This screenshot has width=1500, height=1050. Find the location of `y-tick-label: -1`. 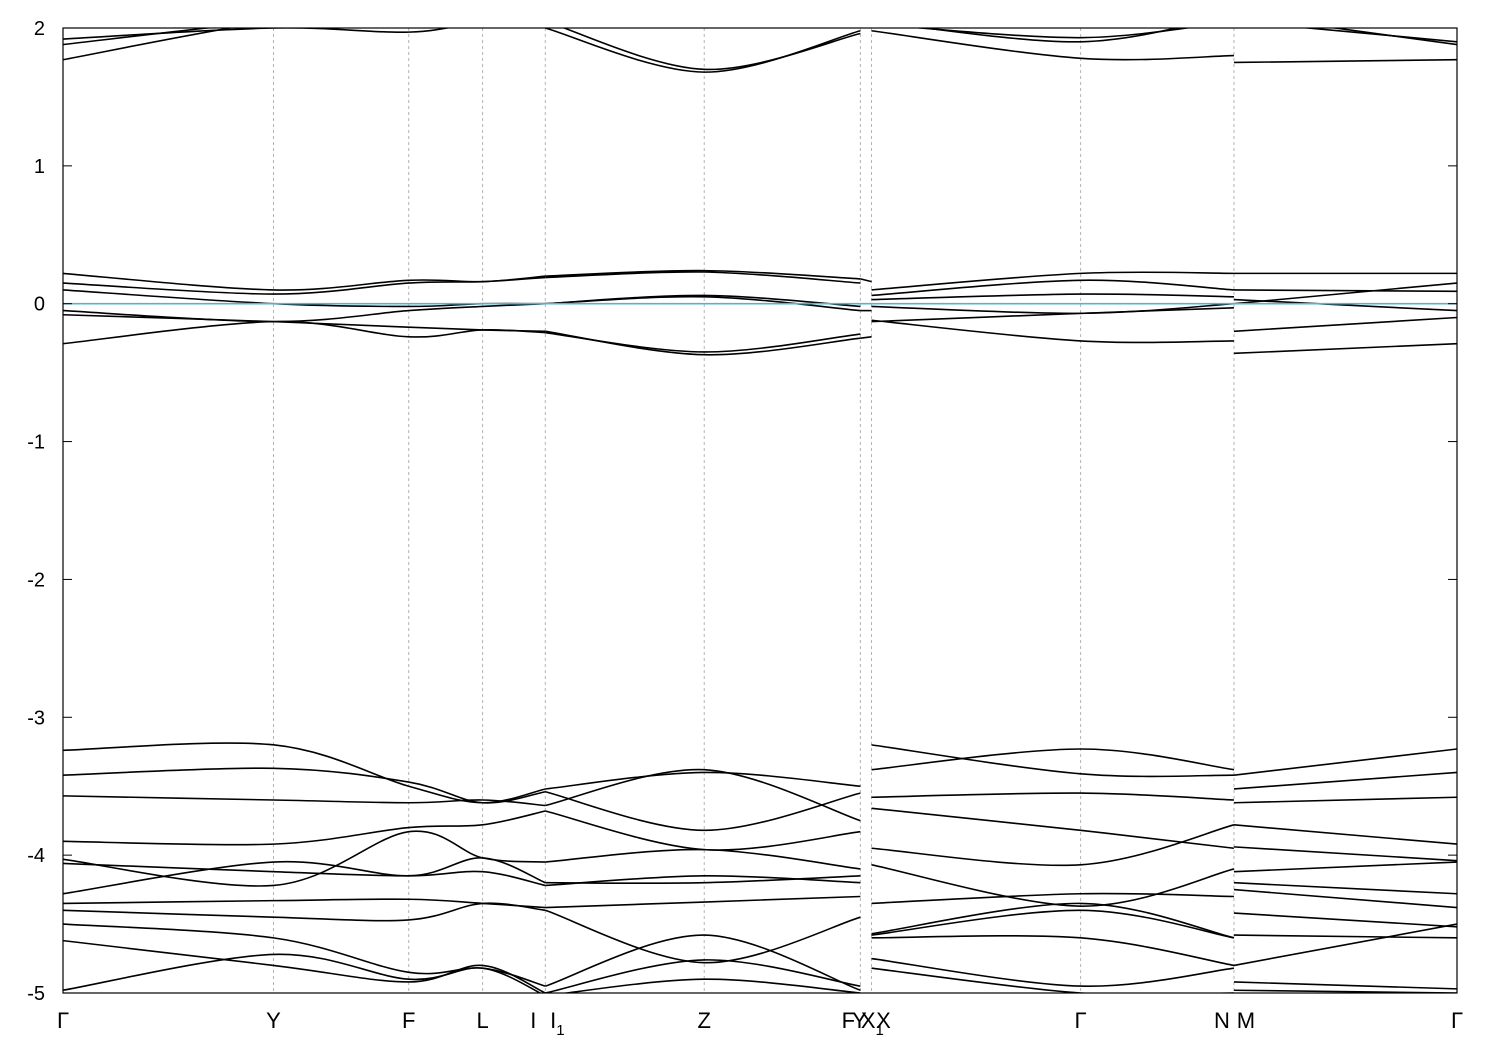

y-tick-label: -1 is located at coordinates (36, 443).